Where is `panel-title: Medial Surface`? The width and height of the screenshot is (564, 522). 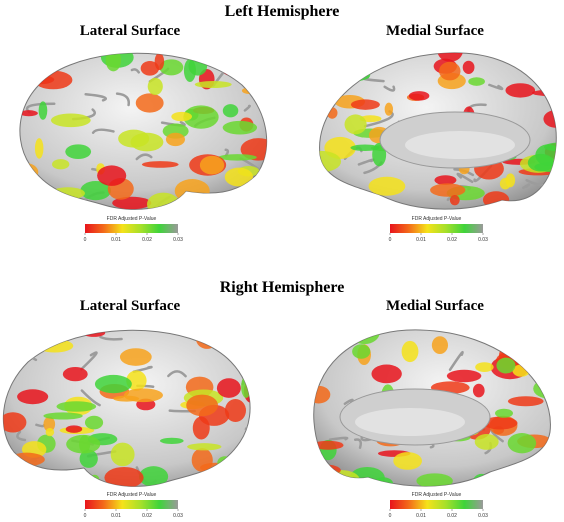
panel-title: Medial Surface is located at coordinates (435, 31).